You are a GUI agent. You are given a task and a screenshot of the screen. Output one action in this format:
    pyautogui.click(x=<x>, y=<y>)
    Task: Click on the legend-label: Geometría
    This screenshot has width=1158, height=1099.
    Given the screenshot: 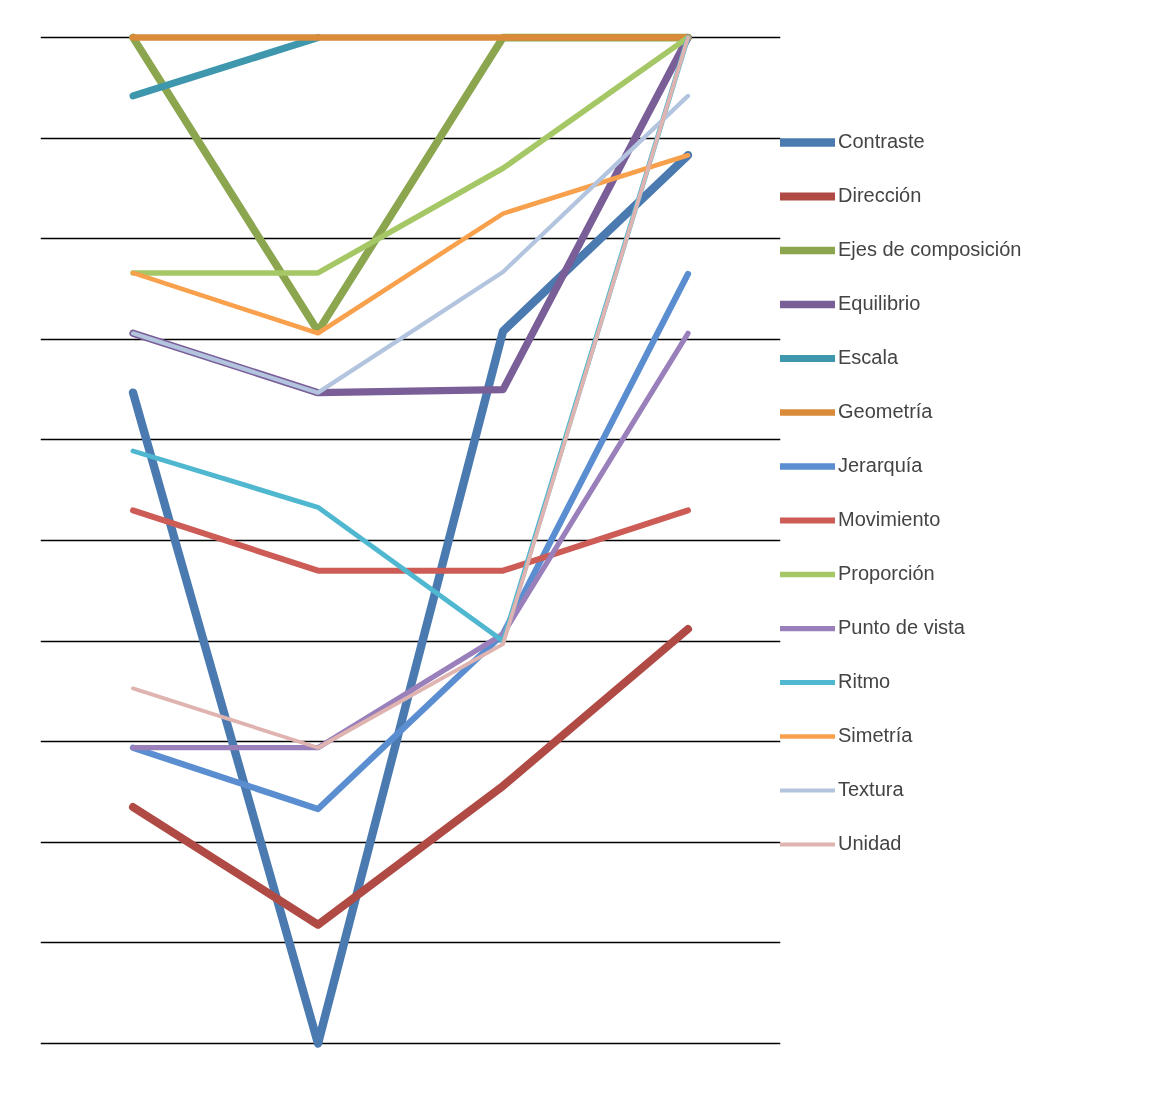 What is the action you would take?
    pyautogui.click(x=885, y=411)
    